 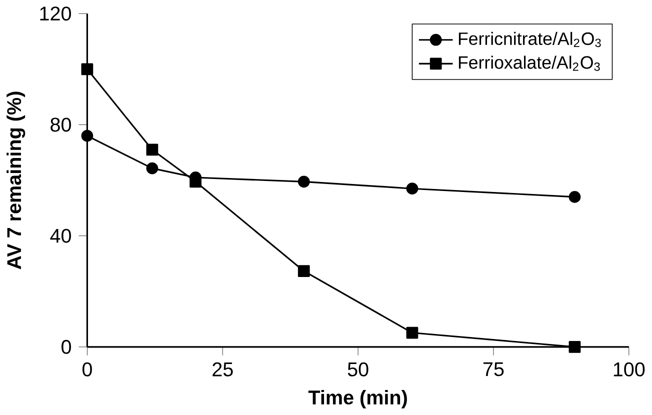 I want to click on x-tick-label: 0, so click(x=87, y=369).